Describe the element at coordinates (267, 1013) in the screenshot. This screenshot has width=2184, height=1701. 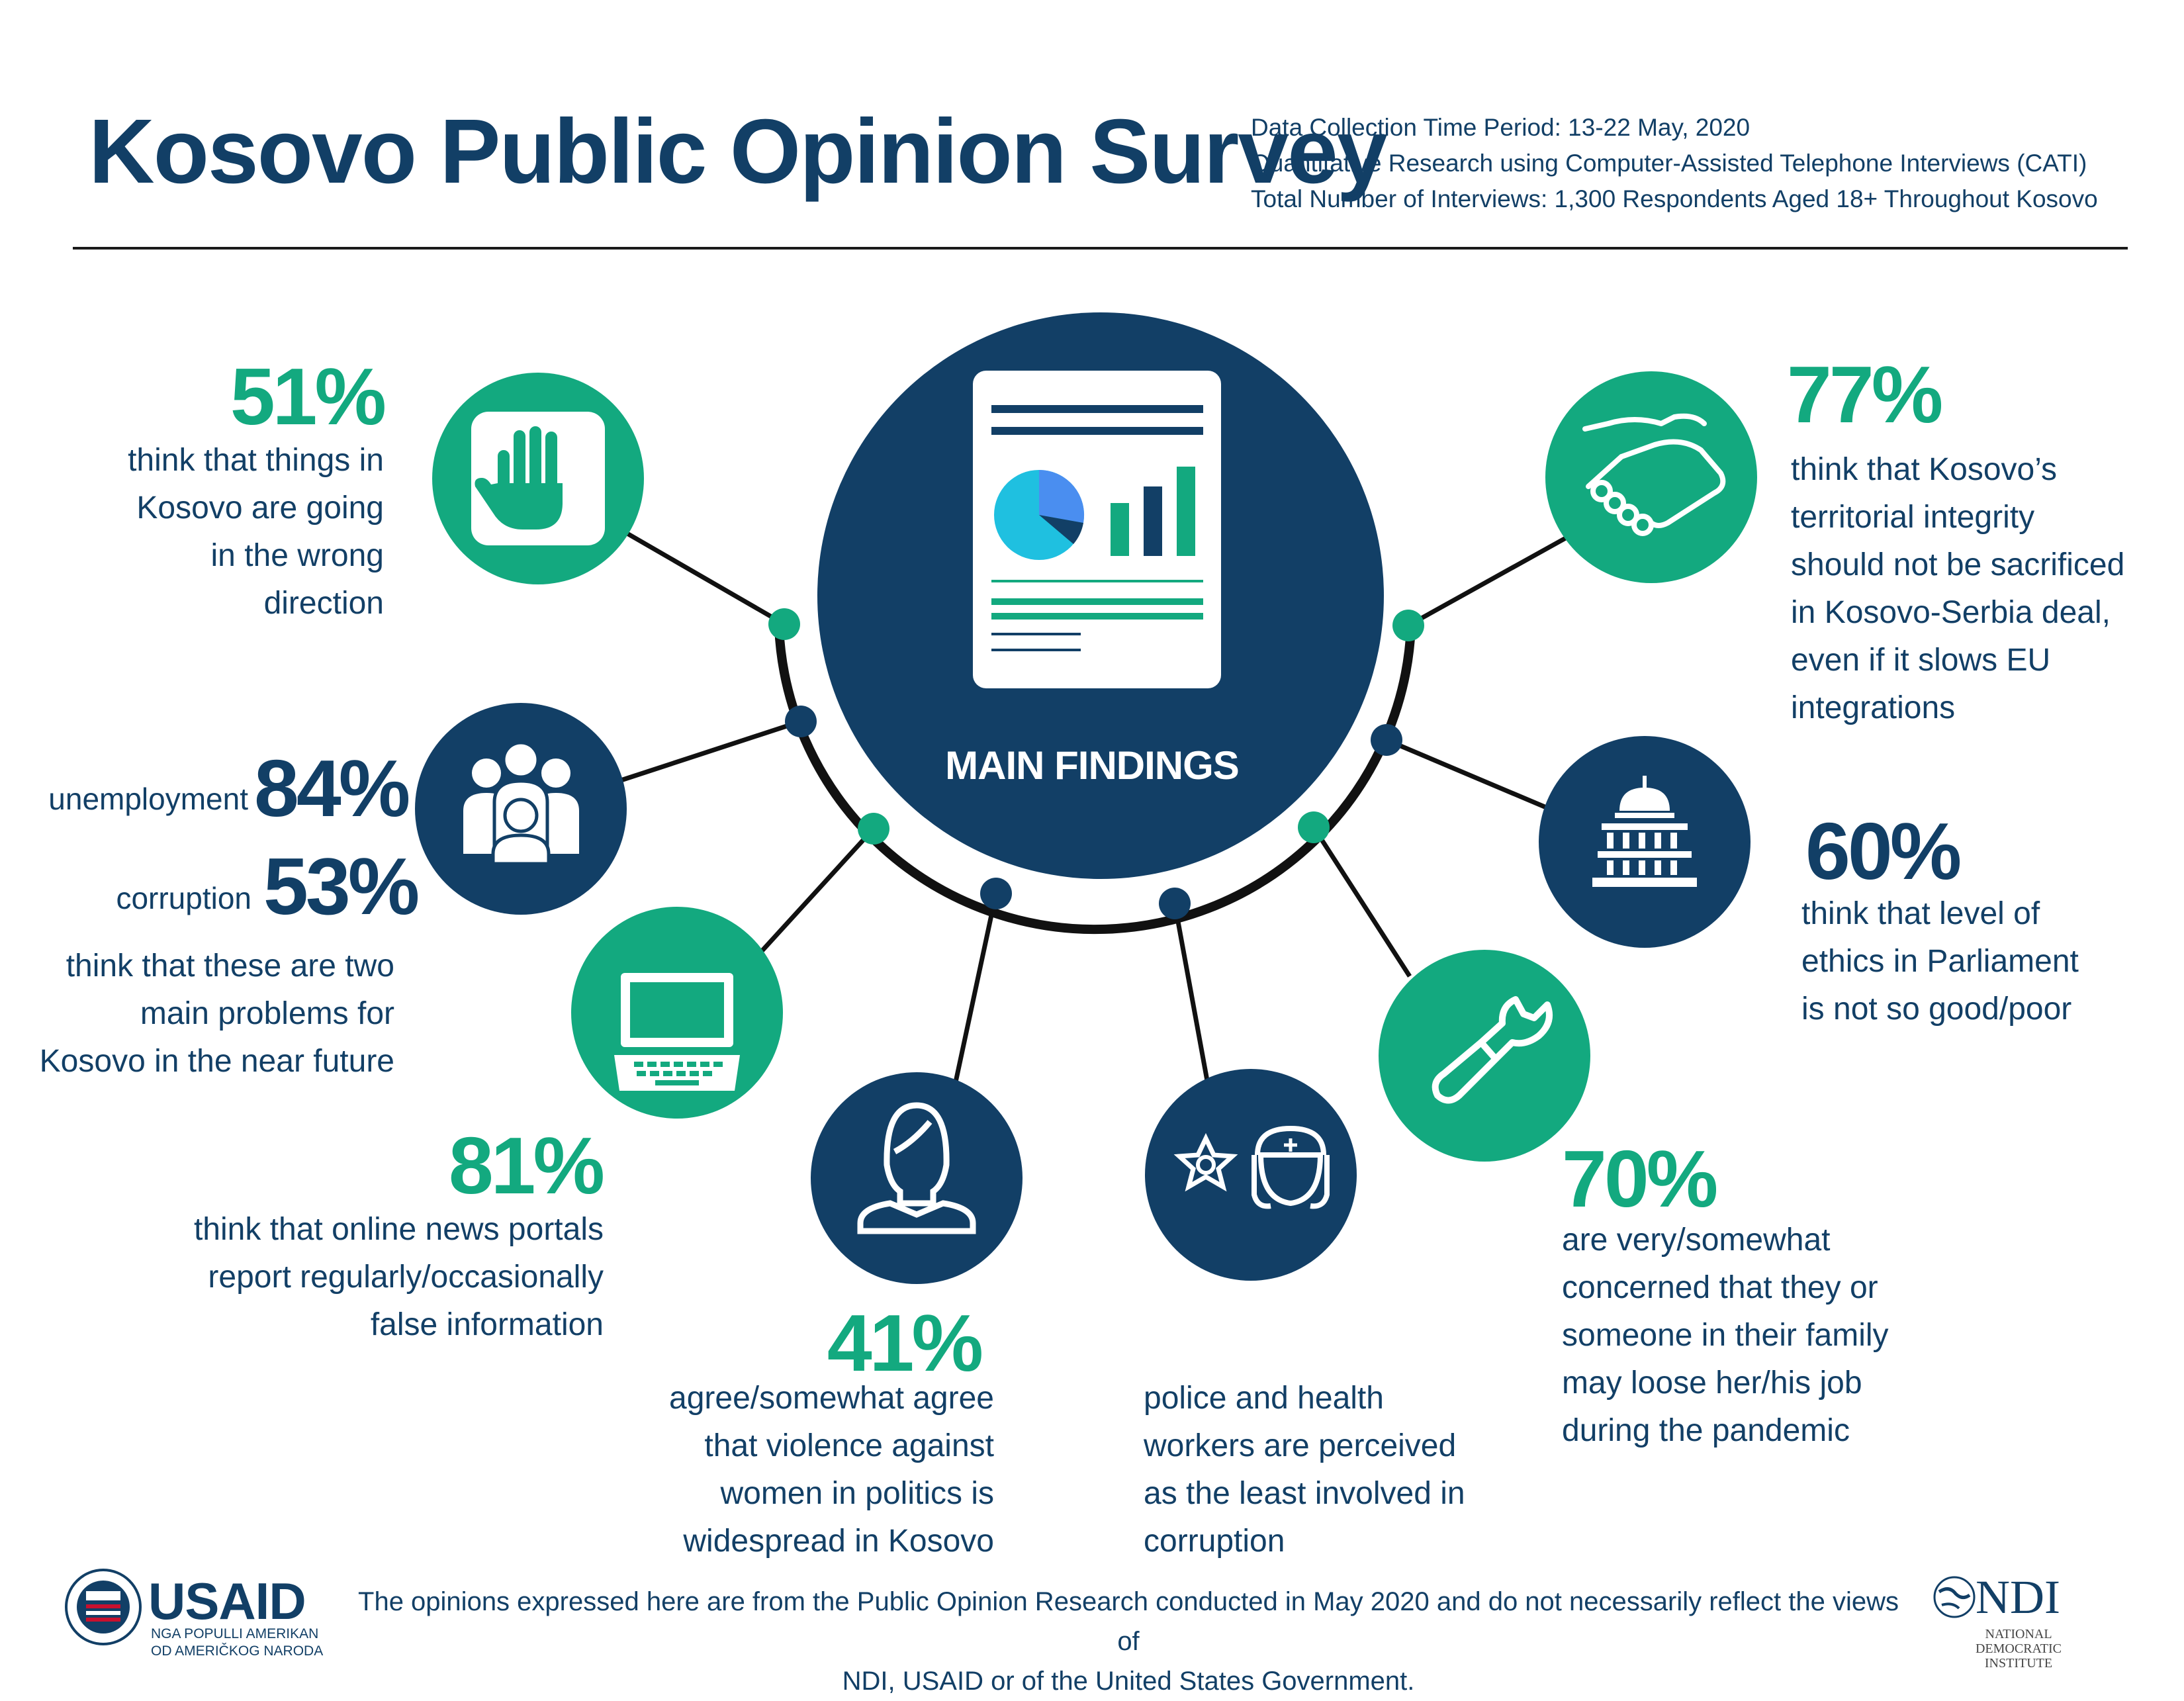
I see `desc-line: main problems for` at that location.